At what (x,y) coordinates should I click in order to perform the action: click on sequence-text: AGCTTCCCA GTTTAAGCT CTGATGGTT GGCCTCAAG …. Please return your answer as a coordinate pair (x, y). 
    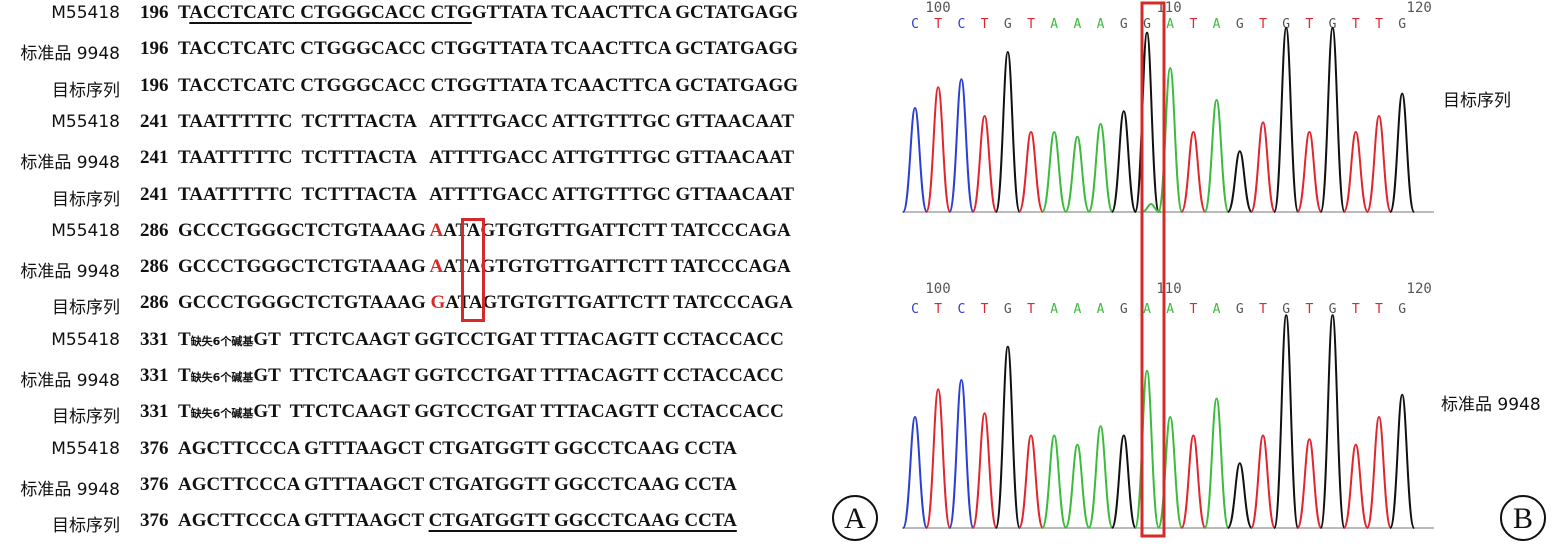
    Looking at the image, I should click on (457, 521).